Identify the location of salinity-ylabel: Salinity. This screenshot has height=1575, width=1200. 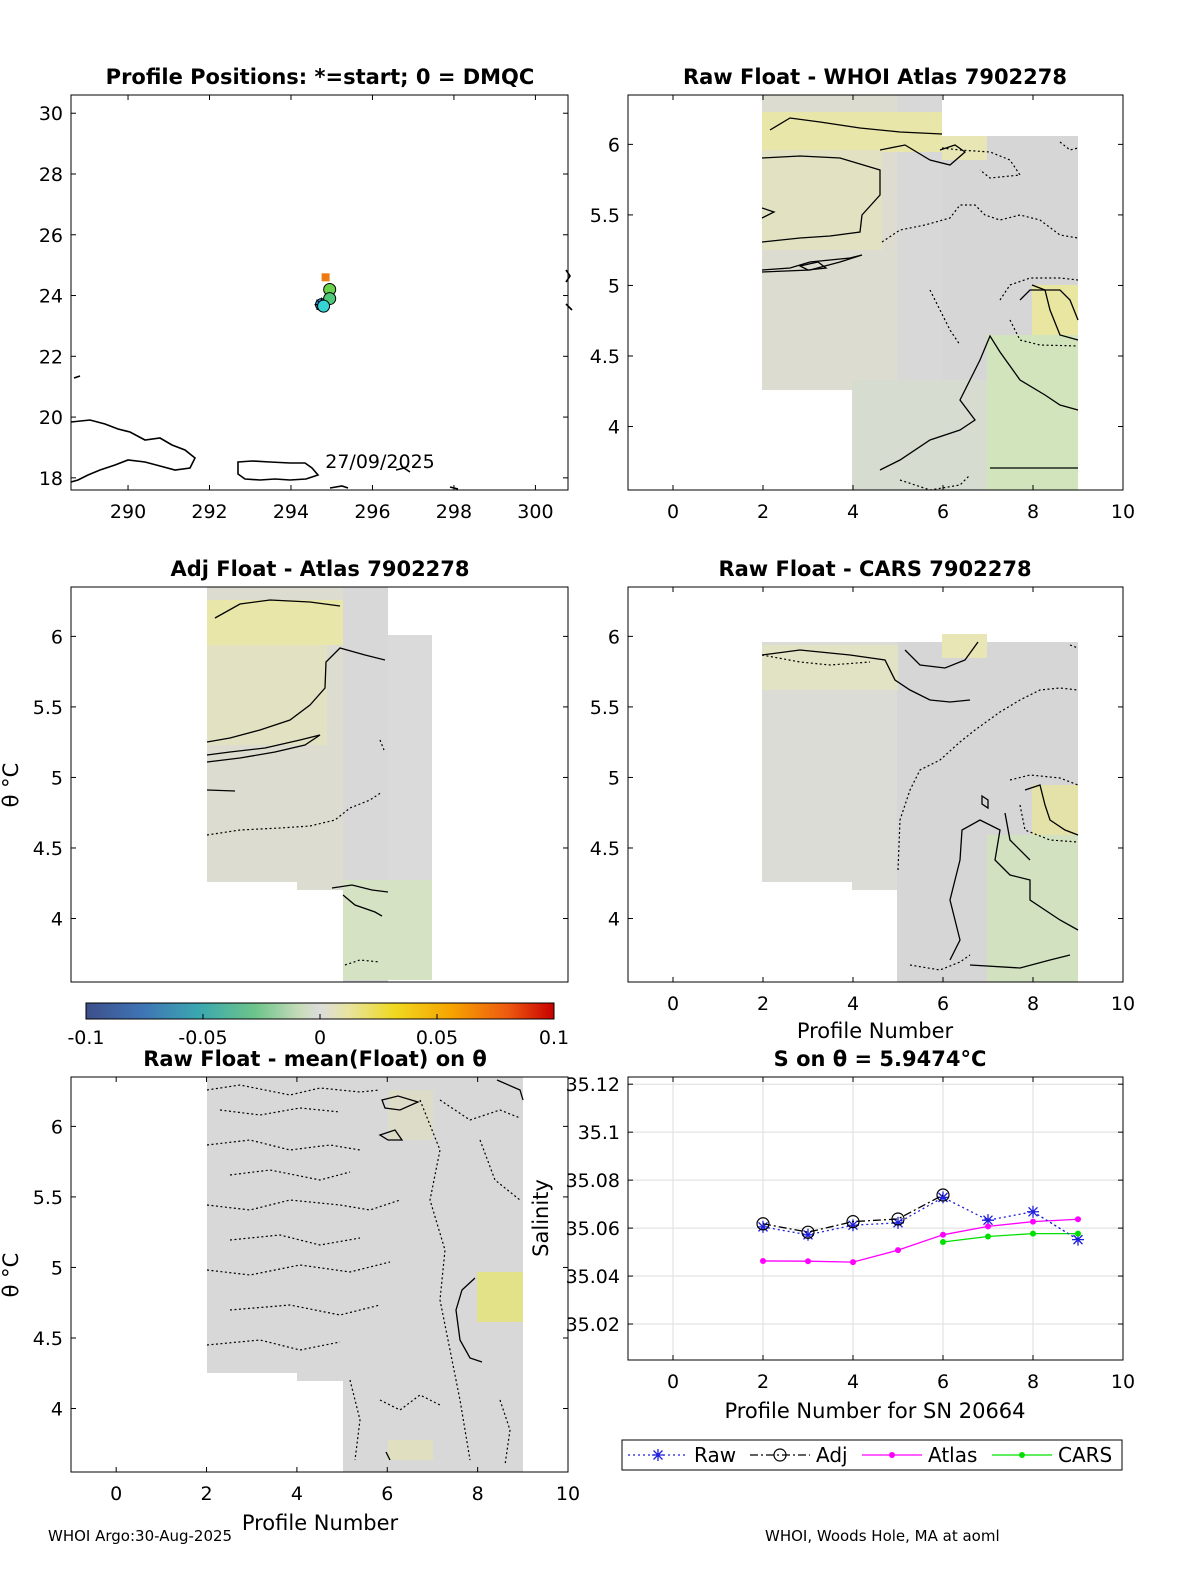
(541, 1218).